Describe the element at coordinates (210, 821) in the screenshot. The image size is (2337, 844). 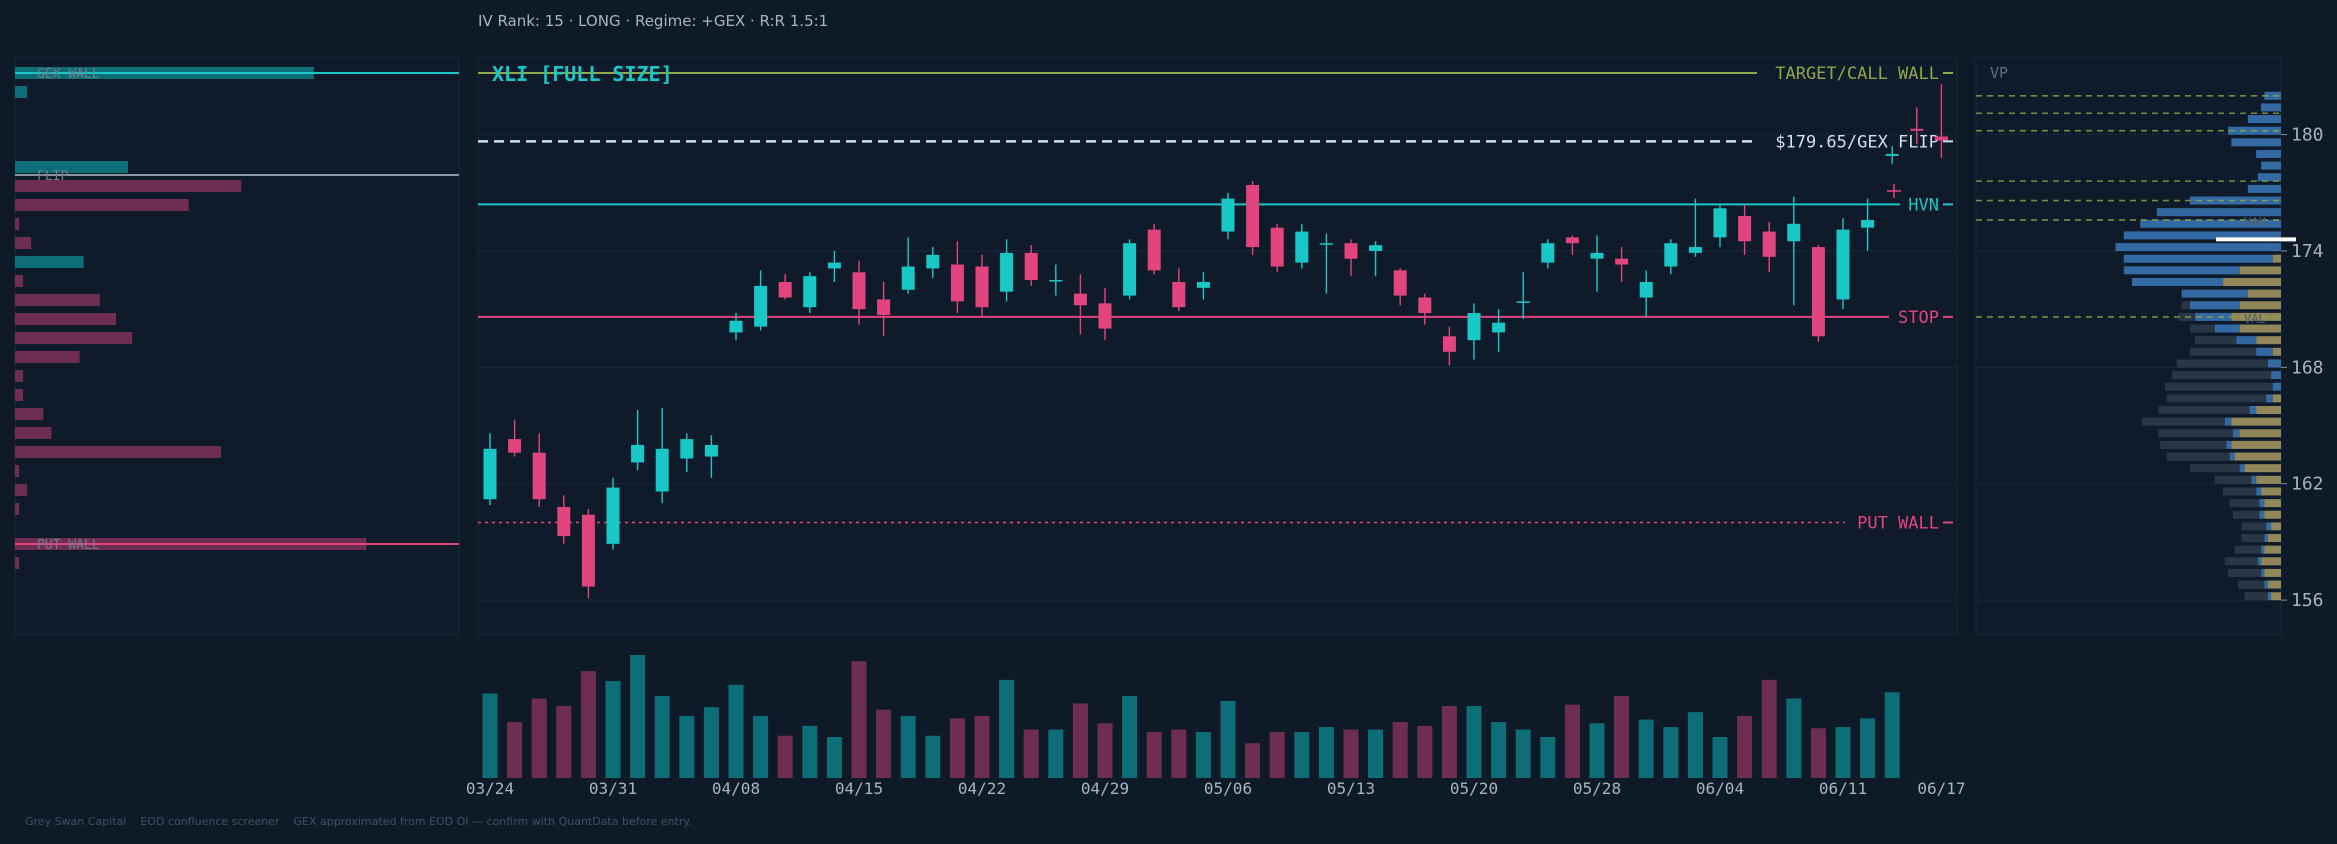
I see `footer-screener: EOD confluence screener` at that location.